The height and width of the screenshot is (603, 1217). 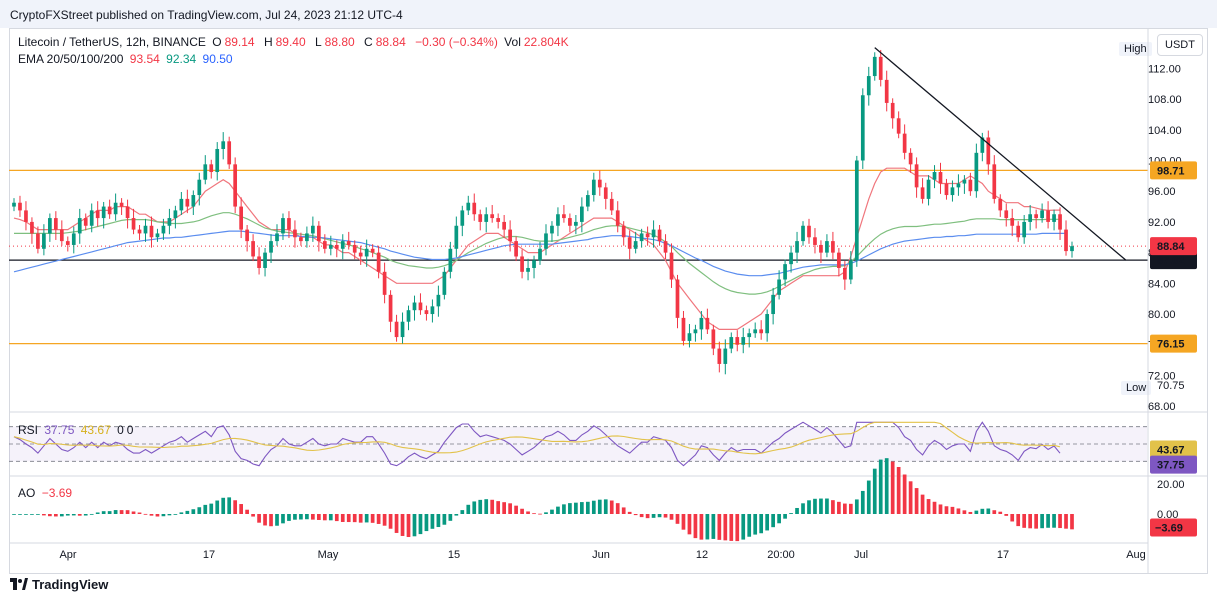 I want to click on low-marker: Low, so click(x=1136, y=388).